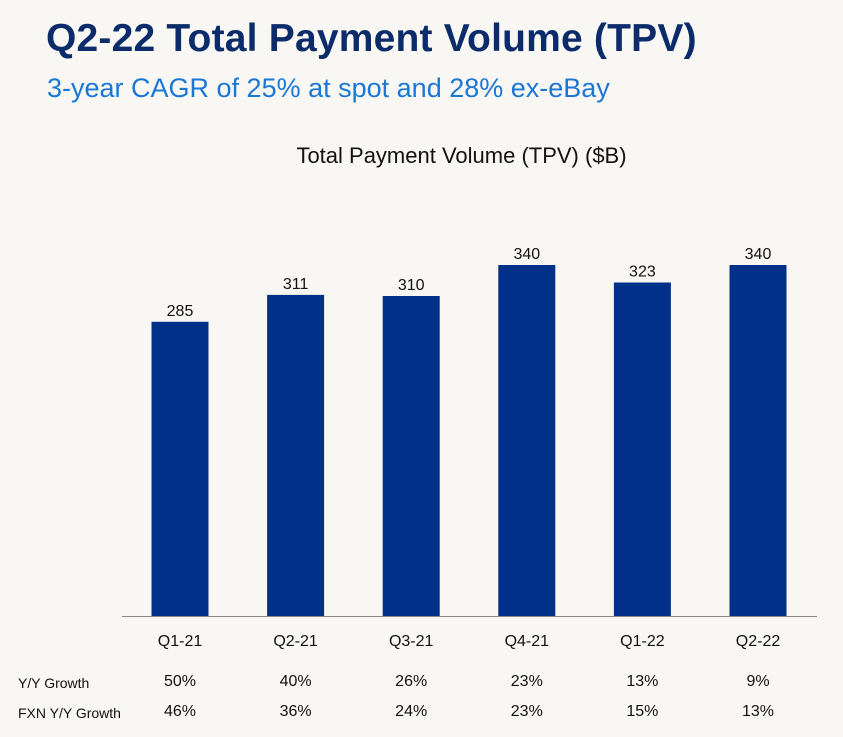  Describe the element at coordinates (411, 285) in the screenshot. I see `data-label: 310` at that location.